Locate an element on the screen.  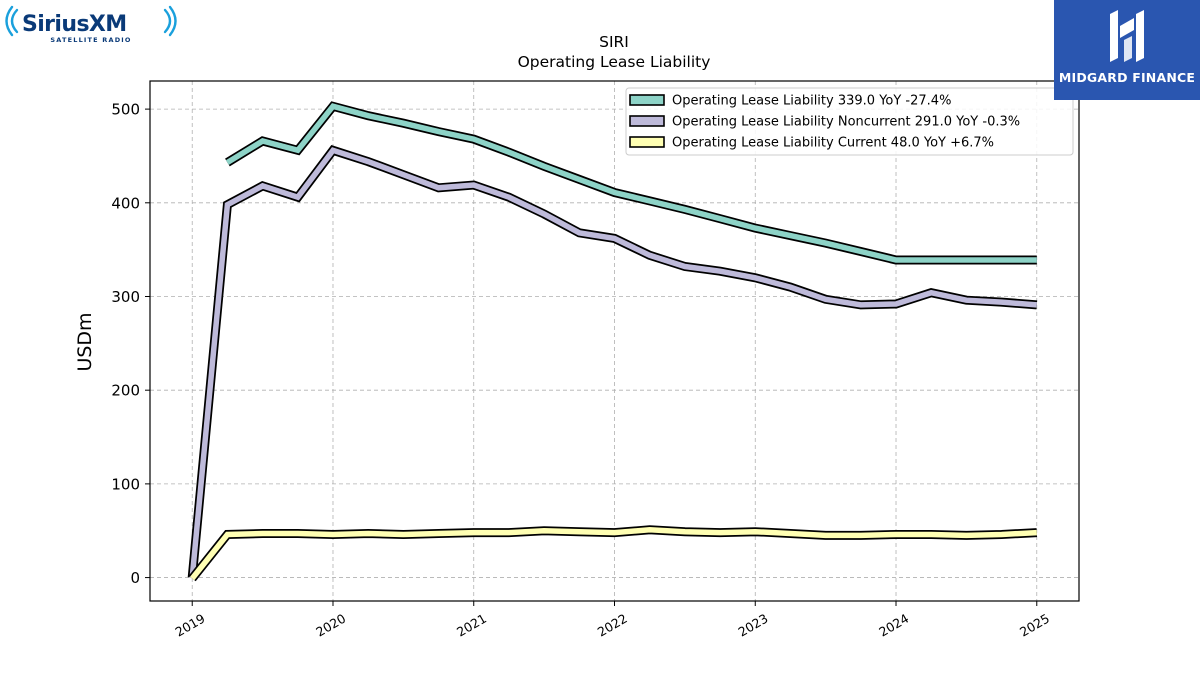
chart-subtitle: Operating Lease Liability is located at coordinates (614, 62).